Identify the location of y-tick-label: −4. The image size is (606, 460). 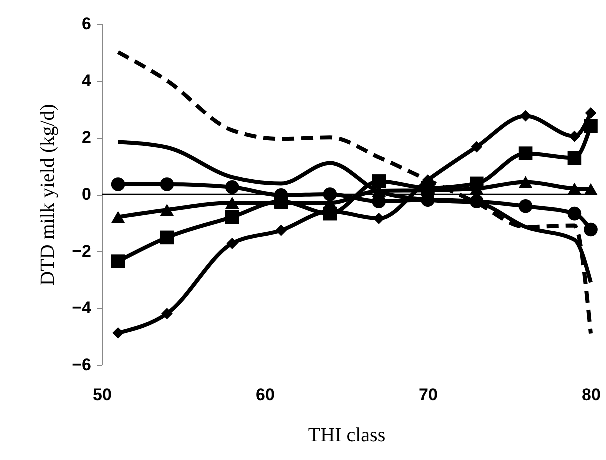
(82, 308).